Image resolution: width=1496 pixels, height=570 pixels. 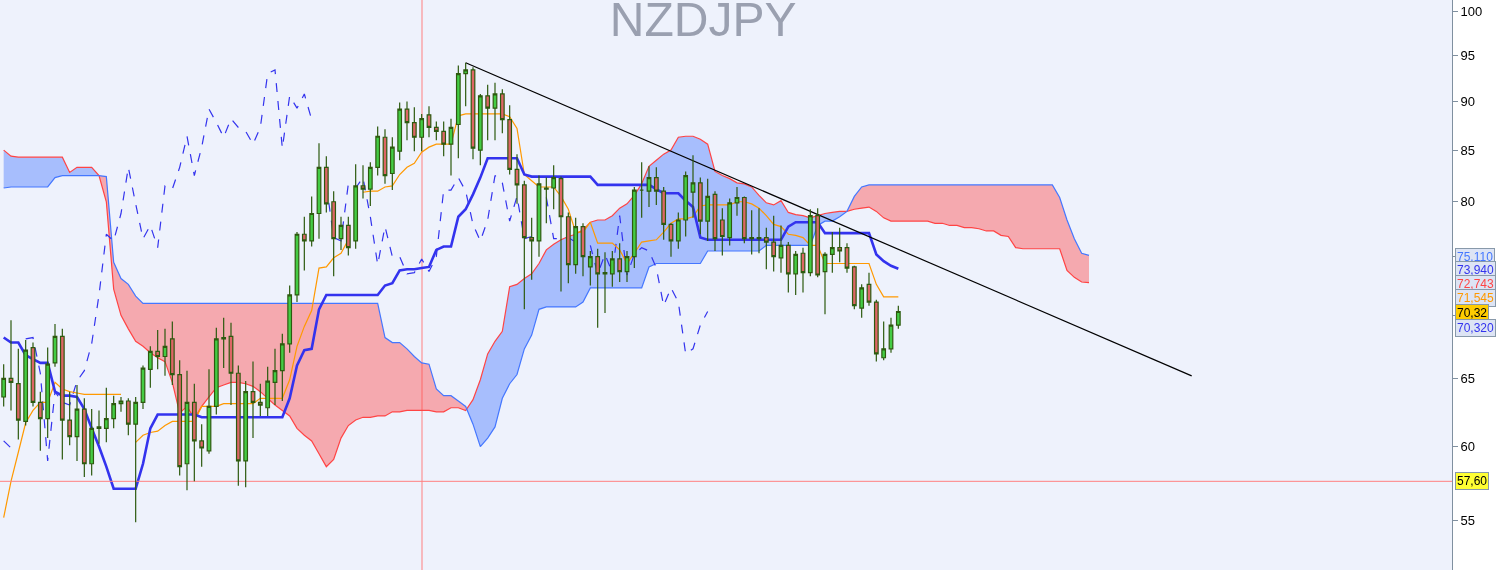 What do you see at coordinates (1472, 313) in the screenshot?
I see `text: 70,32` at bounding box center [1472, 313].